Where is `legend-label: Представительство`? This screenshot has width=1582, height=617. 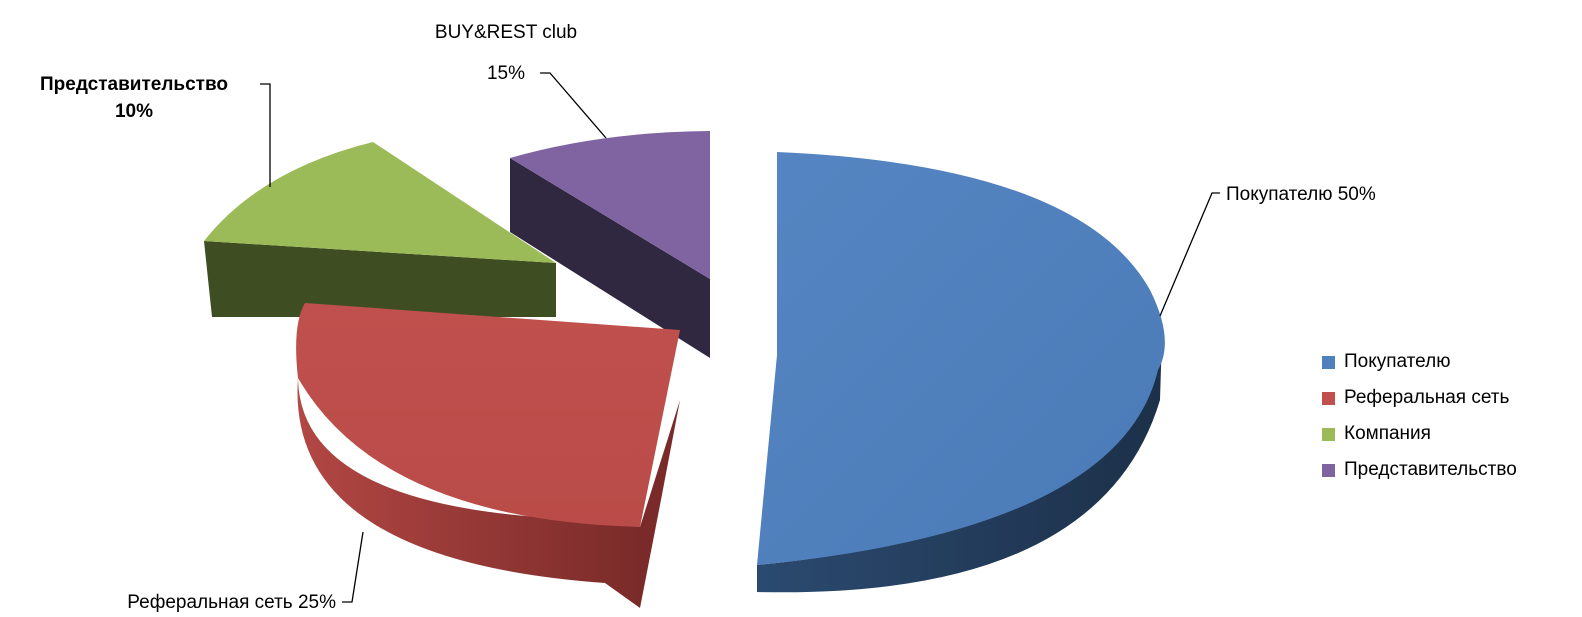
legend-label: Представительство is located at coordinates (1430, 469).